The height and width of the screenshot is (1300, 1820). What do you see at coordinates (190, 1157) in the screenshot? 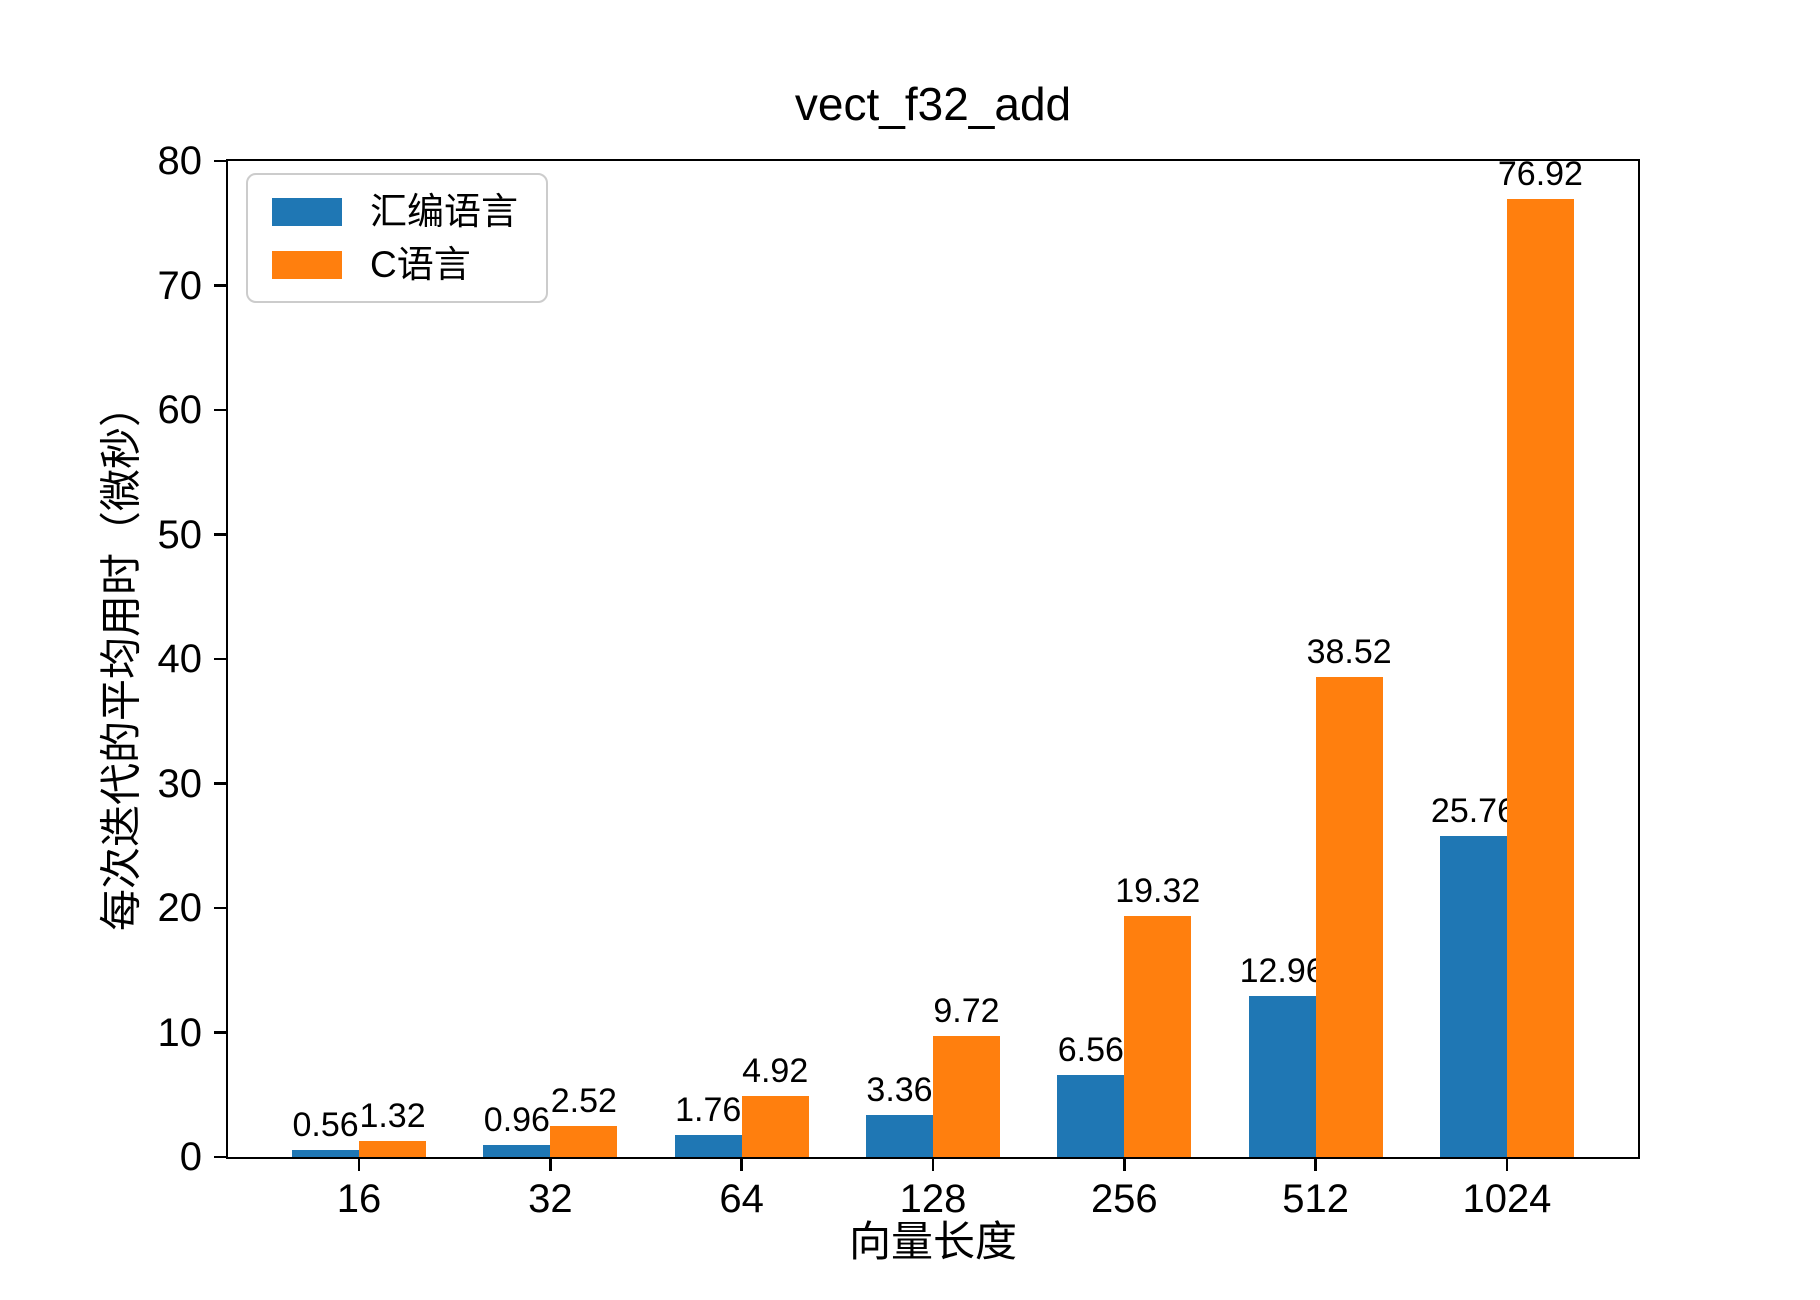
I see `y-tick-label: 0` at bounding box center [190, 1157].